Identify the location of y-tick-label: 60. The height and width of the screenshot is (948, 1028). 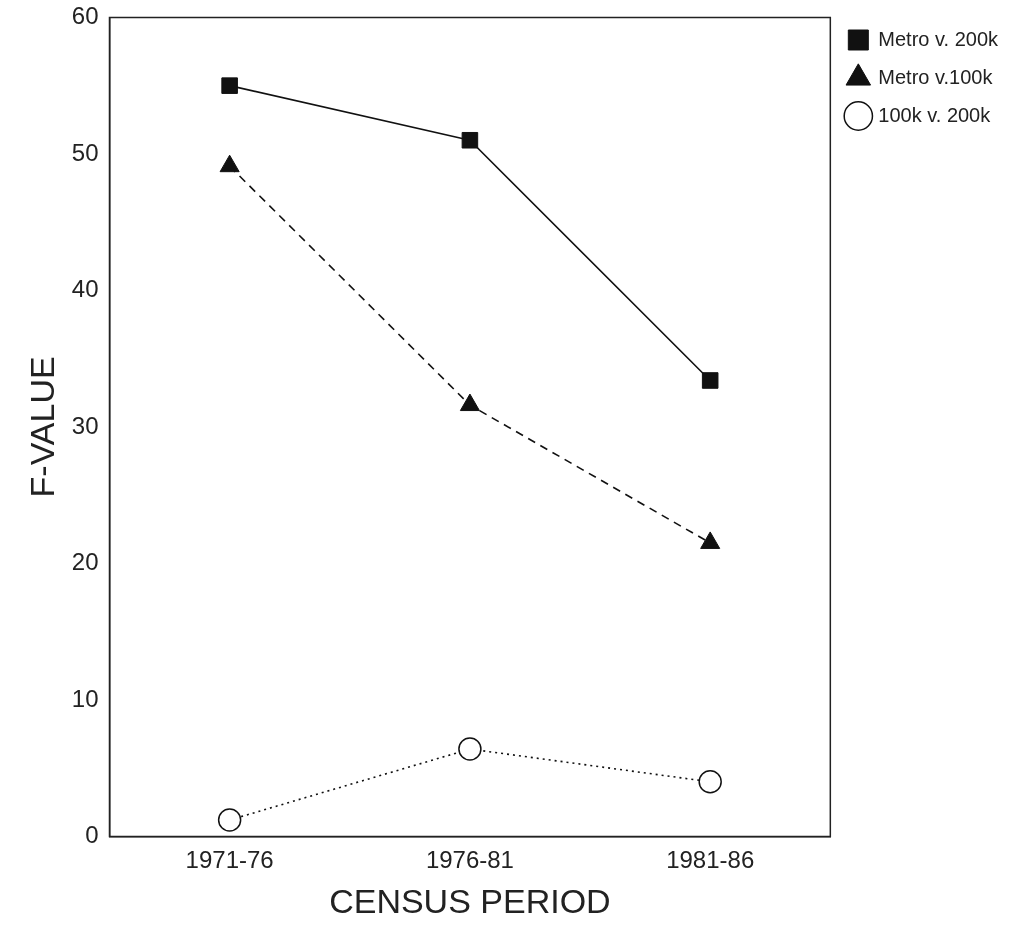
(85, 16).